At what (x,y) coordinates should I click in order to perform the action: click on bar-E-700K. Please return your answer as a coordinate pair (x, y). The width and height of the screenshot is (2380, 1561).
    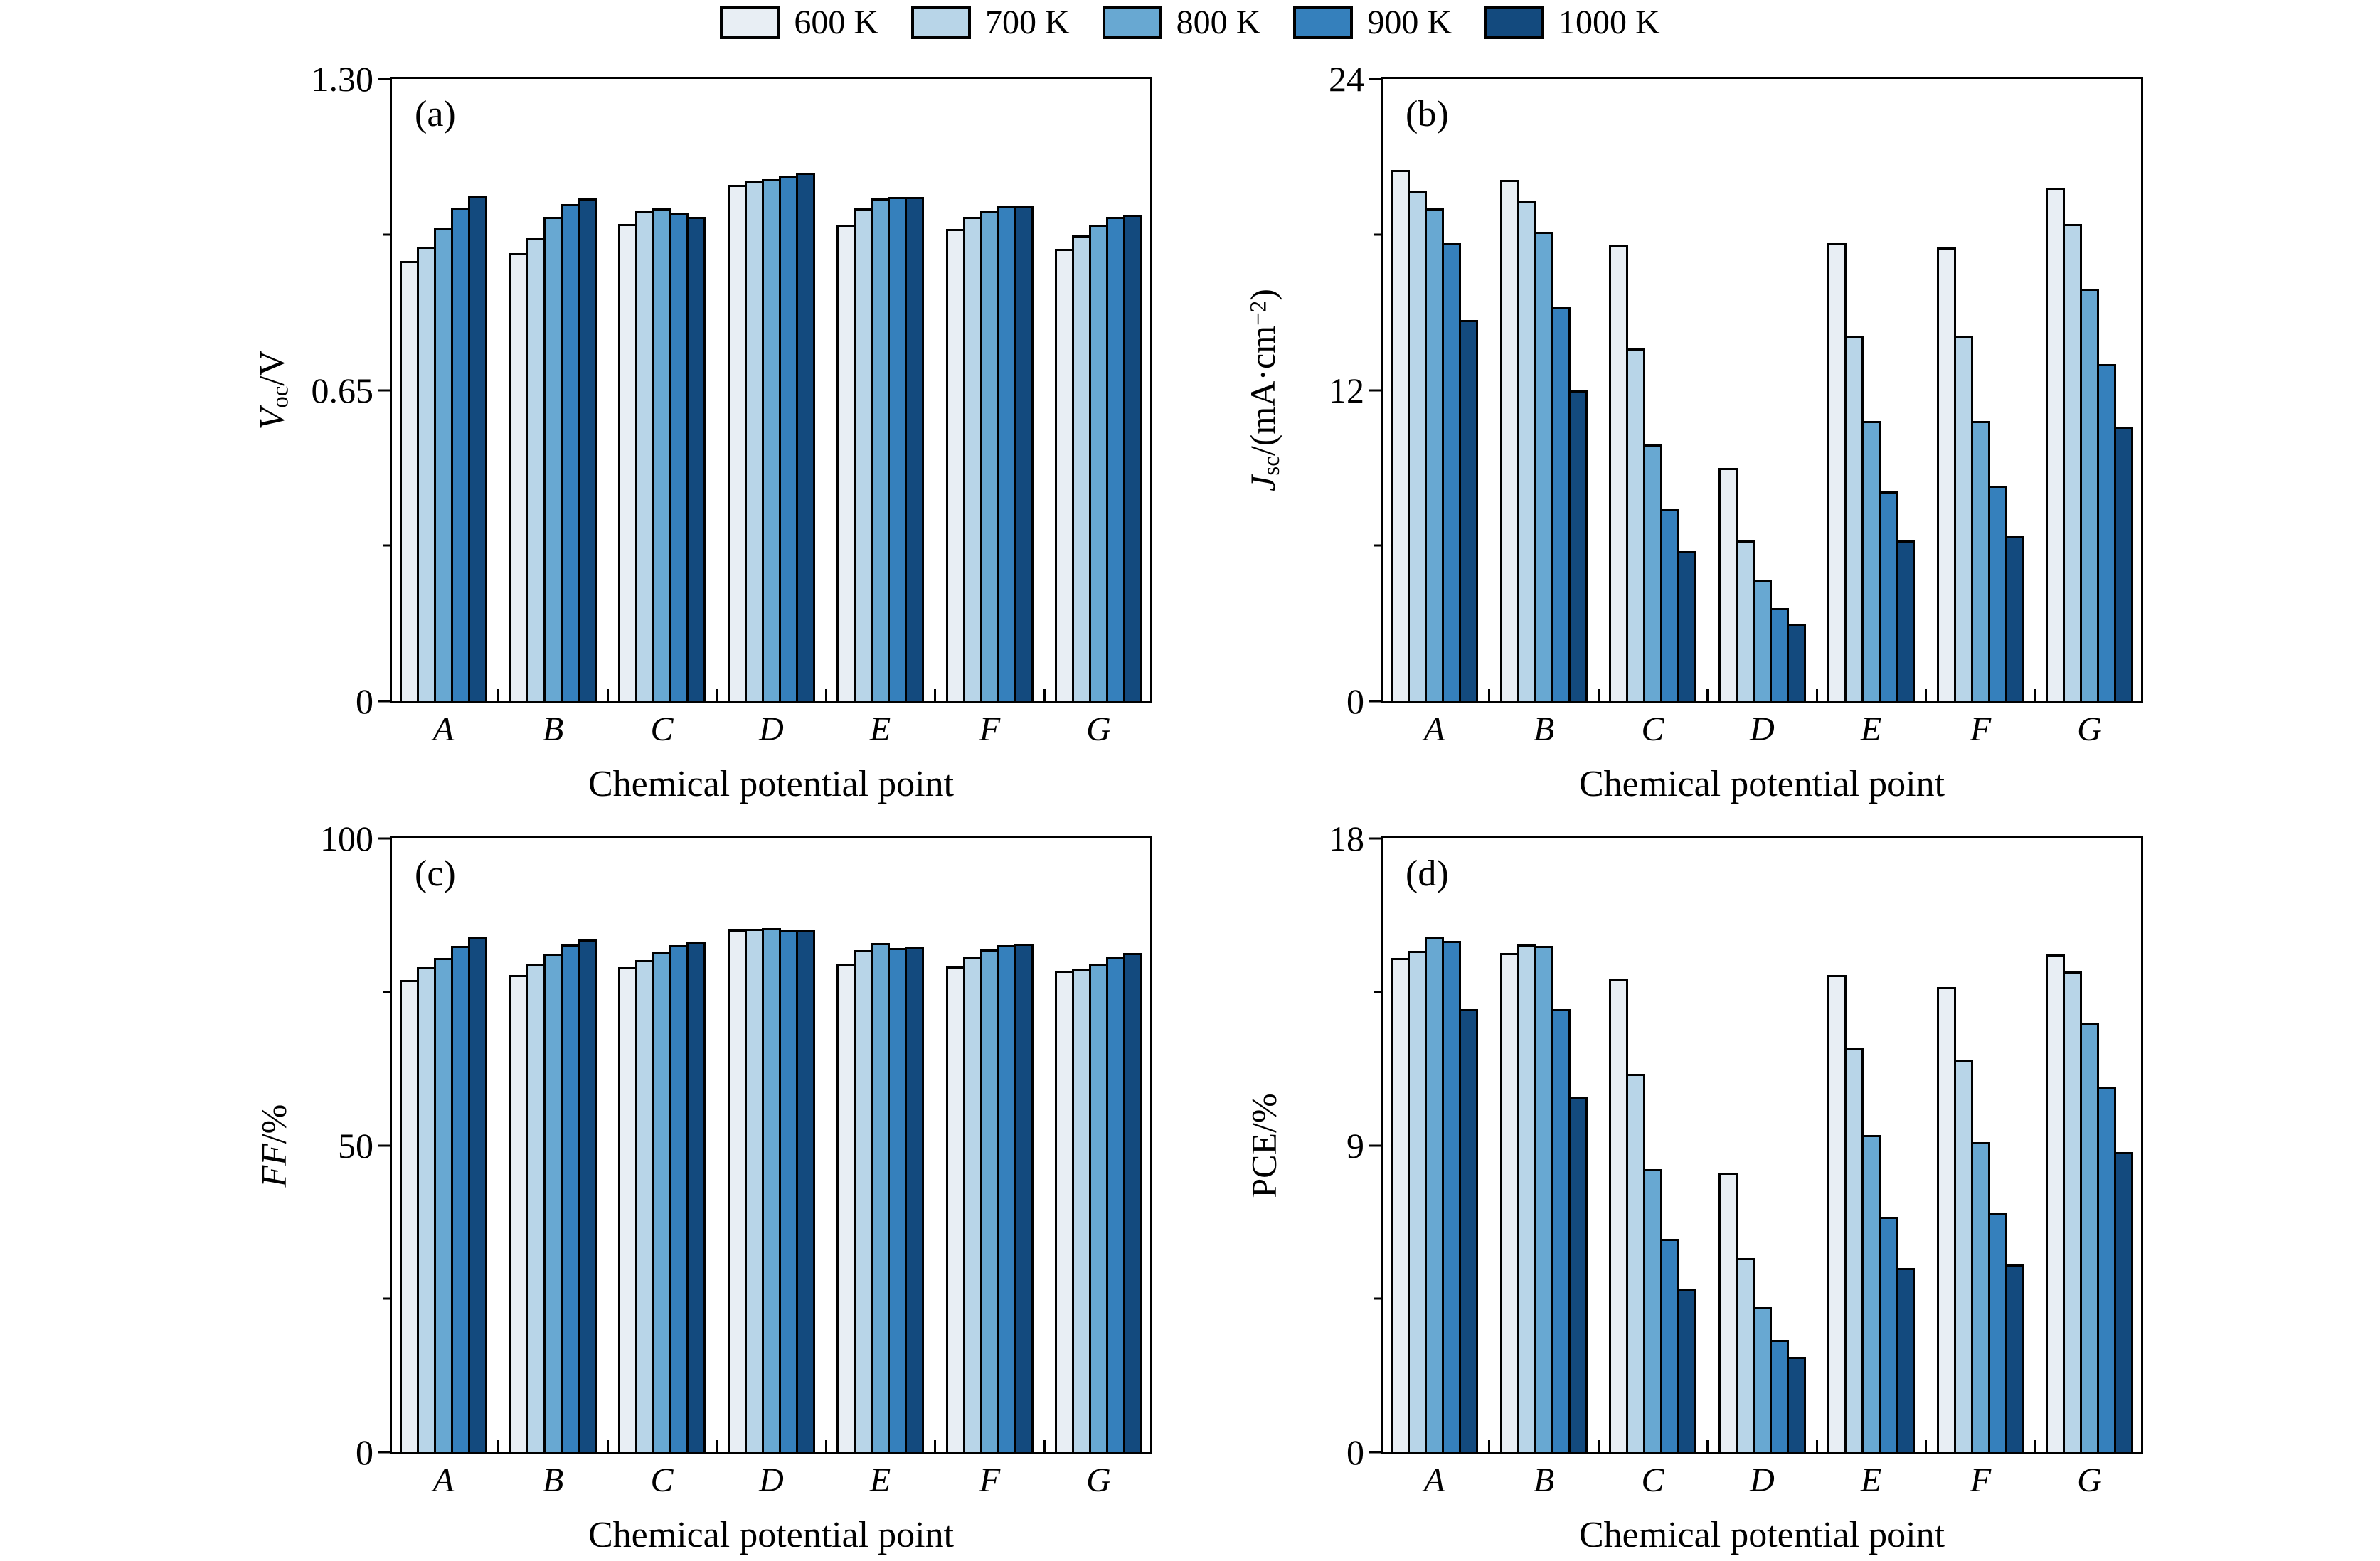
    Looking at the image, I should click on (1854, 518).